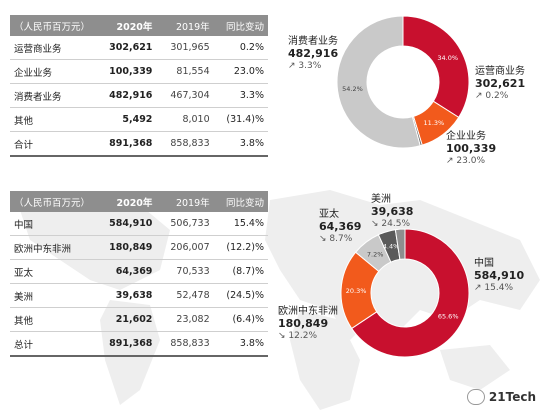  I want to click on row-2019: 23,082, so click(185, 319).